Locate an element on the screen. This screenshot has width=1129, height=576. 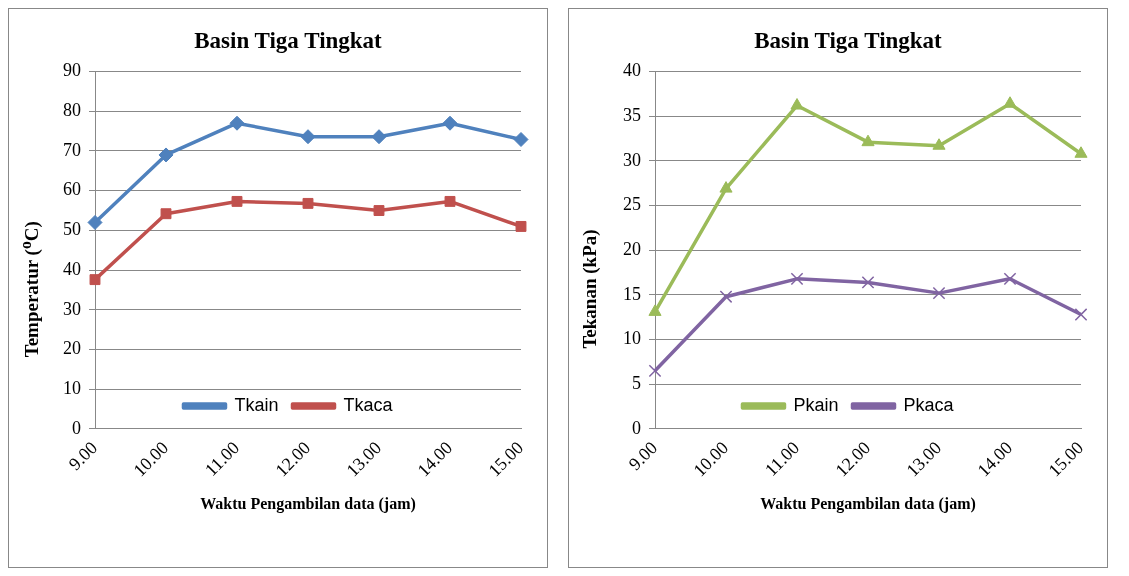
legend-label: Tkaca is located at coordinates (368, 404).